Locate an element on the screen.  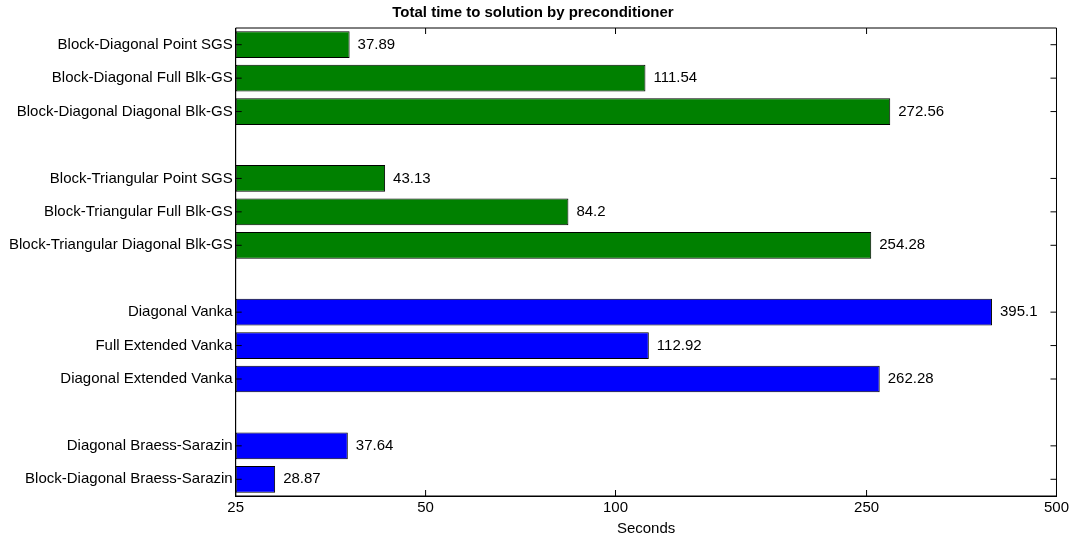
data-label: 111.54 is located at coordinates (675, 77).